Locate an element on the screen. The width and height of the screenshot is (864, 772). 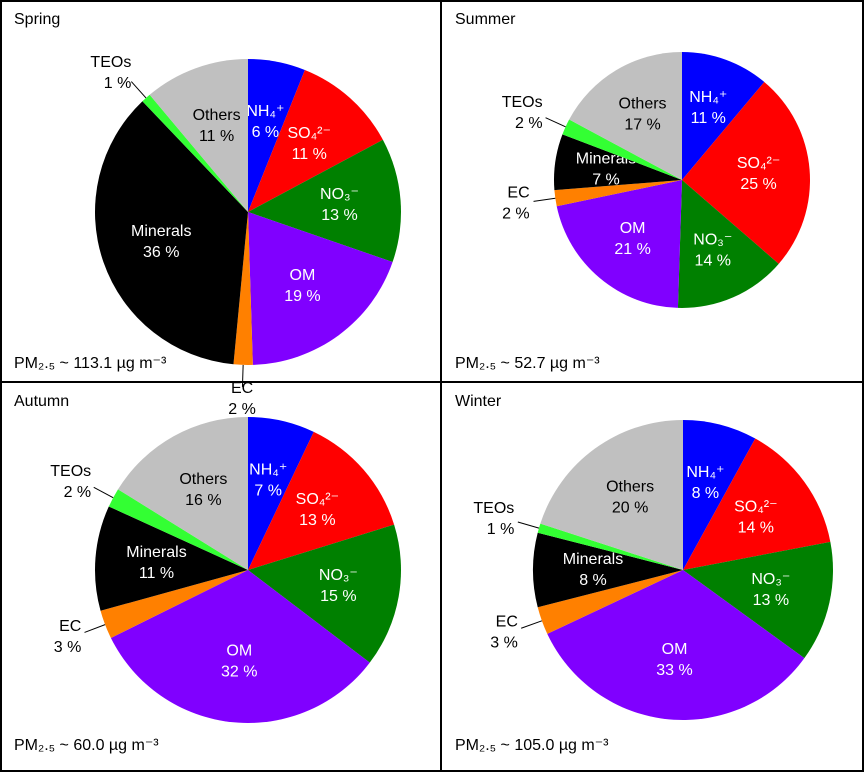
data-label: 6 % is located at coordinates (266, 132).